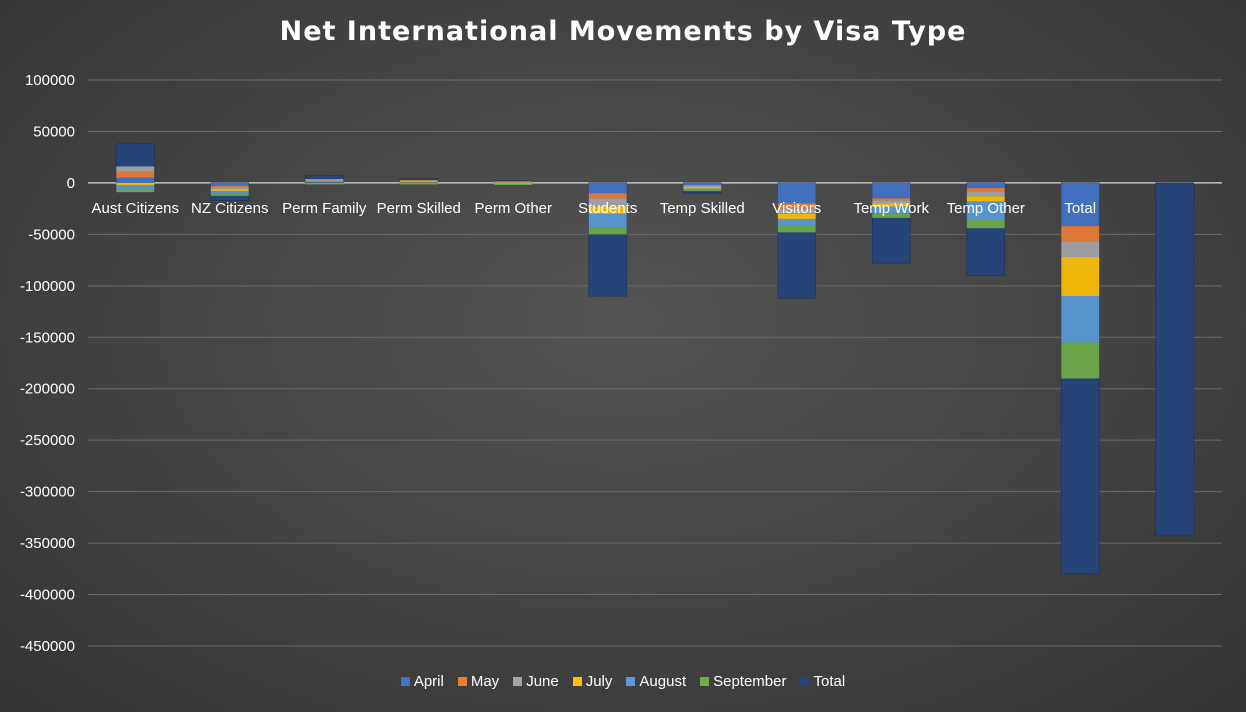  I want to click on category-label: Perm Other, so click(513, 208).